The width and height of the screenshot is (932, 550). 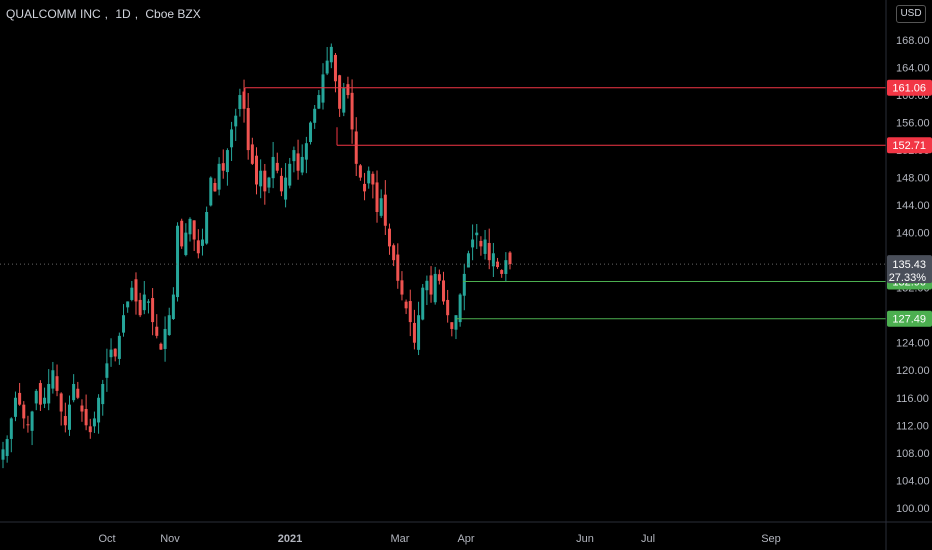 I want to click on price-tick-label: 164.00, so click(x=913, y=69).